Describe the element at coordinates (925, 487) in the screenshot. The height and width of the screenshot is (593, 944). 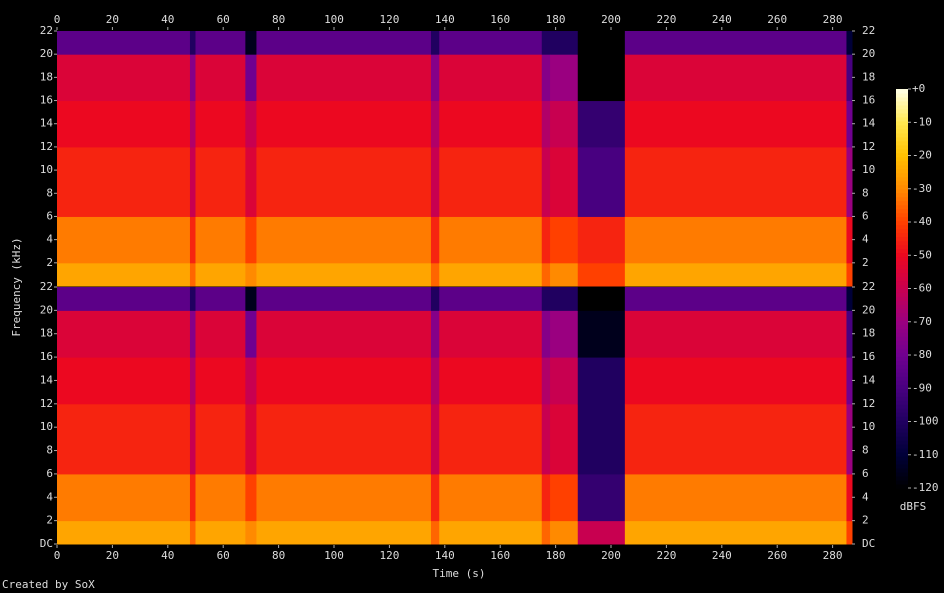
I see `colorbar-tick-label: -120` at that location.